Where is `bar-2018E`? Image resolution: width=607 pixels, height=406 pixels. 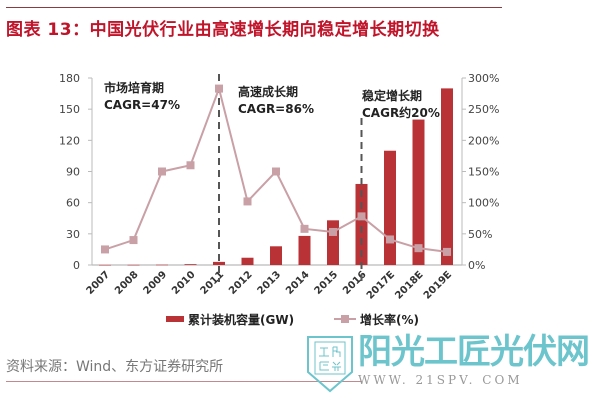
bar-2018E is located at coordinates (418, 192).